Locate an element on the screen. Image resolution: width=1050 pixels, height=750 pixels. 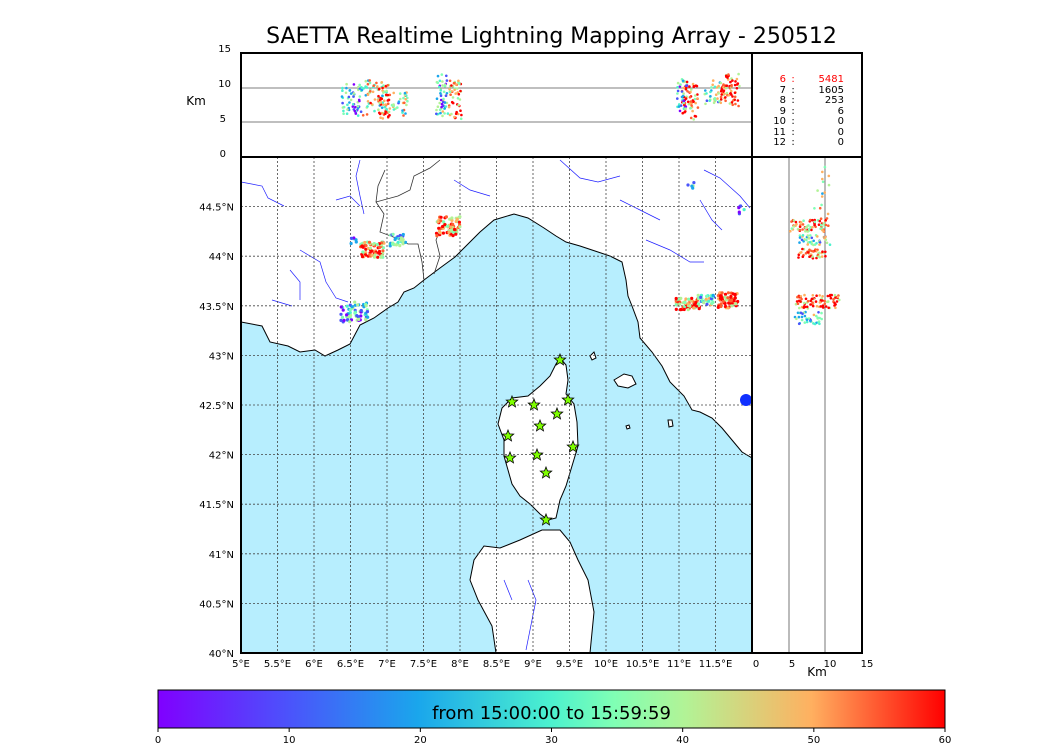
altitude-longitude-panel is located at coordinates (496, 105).